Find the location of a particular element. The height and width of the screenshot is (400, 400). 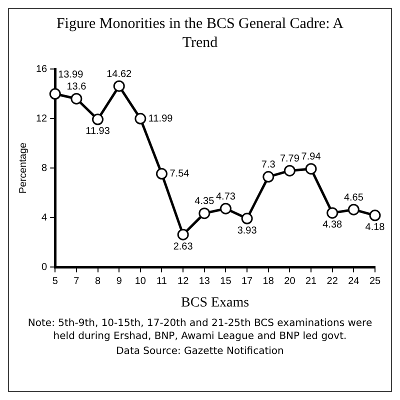

y-axis-title: Percentage is located at coordinates (23, 168).